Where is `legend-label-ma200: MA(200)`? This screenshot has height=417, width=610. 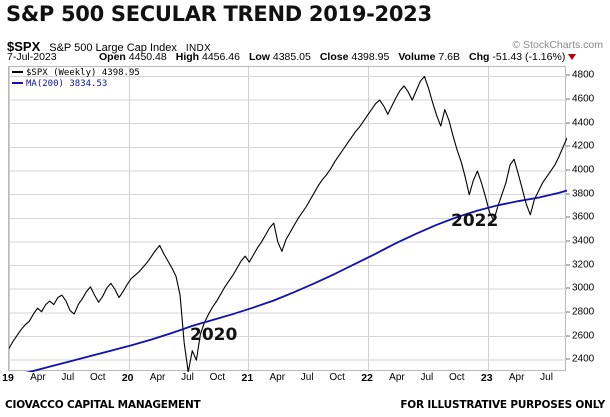
legend-label-ma200: MA(200) is located at coordinates (45, 83).